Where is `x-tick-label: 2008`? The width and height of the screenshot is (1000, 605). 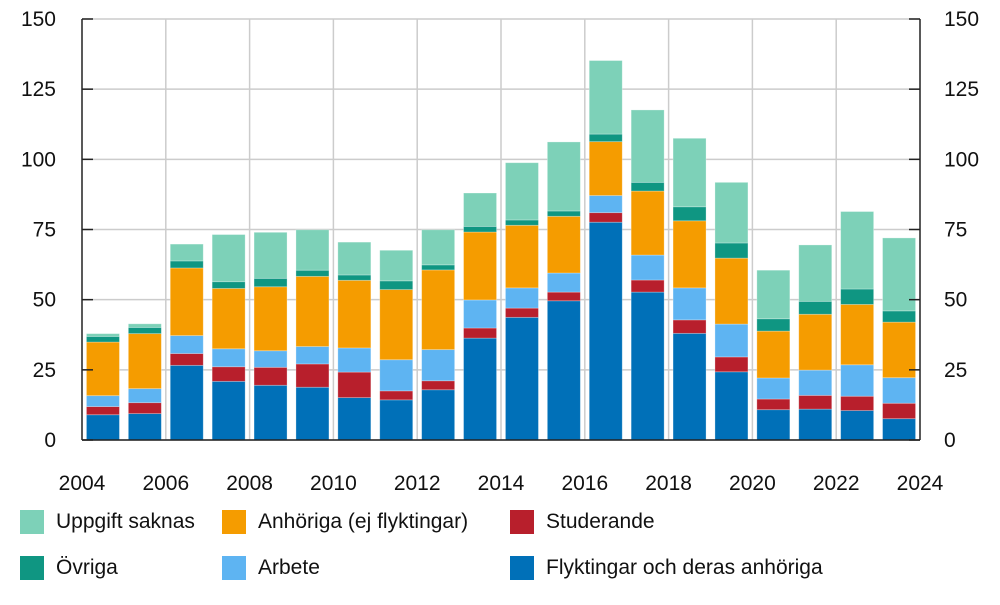 x-tick-label: 2008 is located at coordinates (249, 483).